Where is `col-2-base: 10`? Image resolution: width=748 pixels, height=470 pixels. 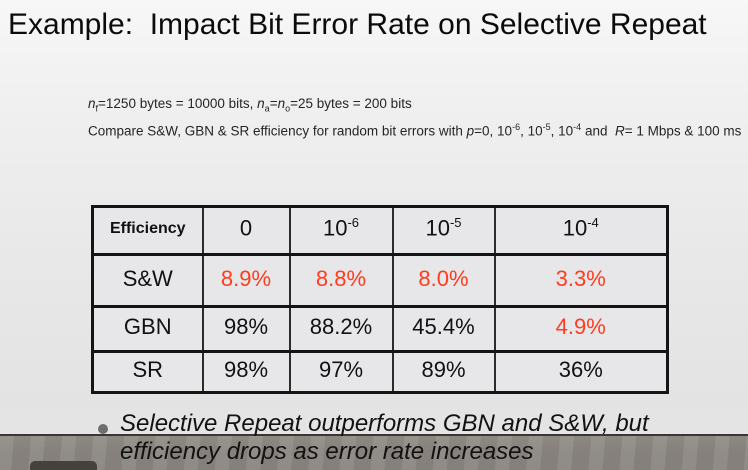 col-2-base: 10 is located at coordinates (437, 228).